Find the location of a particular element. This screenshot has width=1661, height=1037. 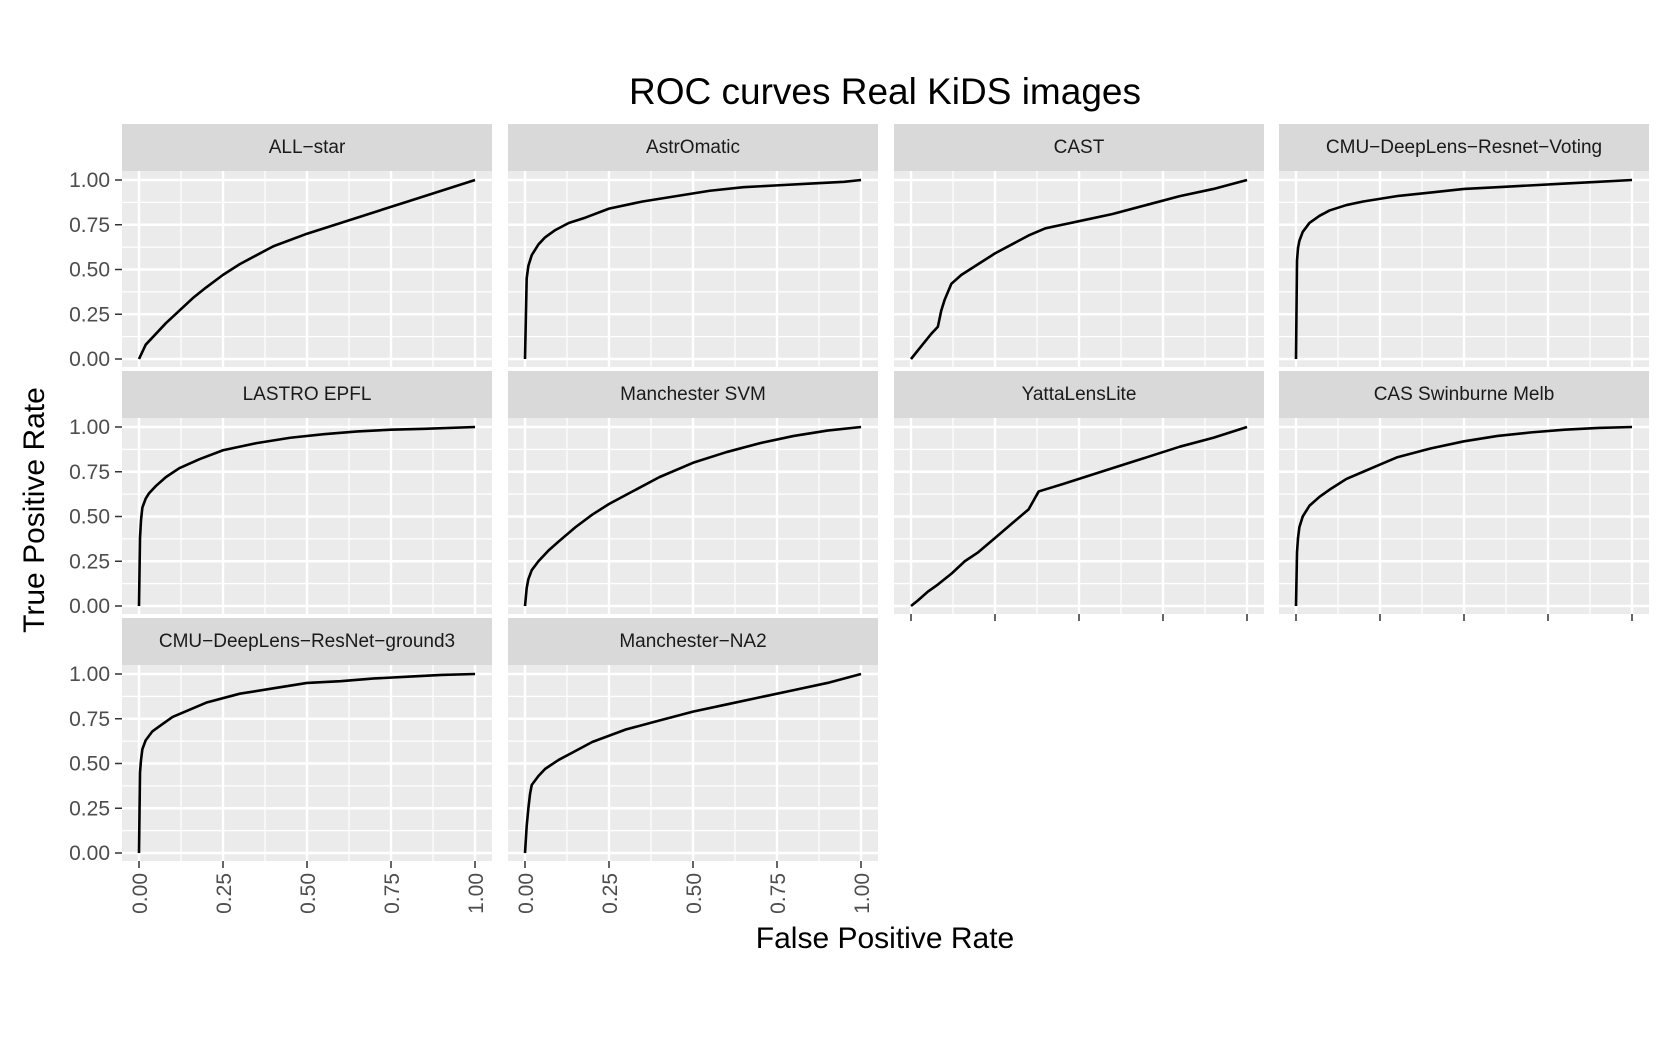

y-axis-title: True Positive Rate is located at coordinates (34, 510).